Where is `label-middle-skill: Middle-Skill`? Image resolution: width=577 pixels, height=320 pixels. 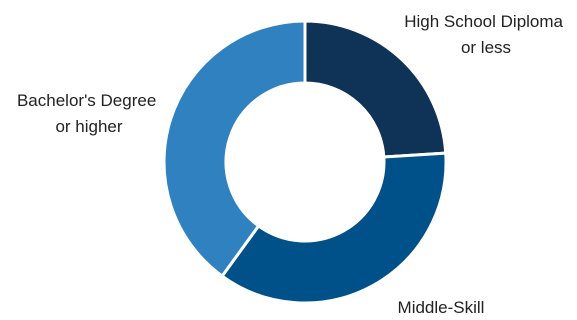
label-middle-skill: Middle-Skill is located at coordinates (441, 307).